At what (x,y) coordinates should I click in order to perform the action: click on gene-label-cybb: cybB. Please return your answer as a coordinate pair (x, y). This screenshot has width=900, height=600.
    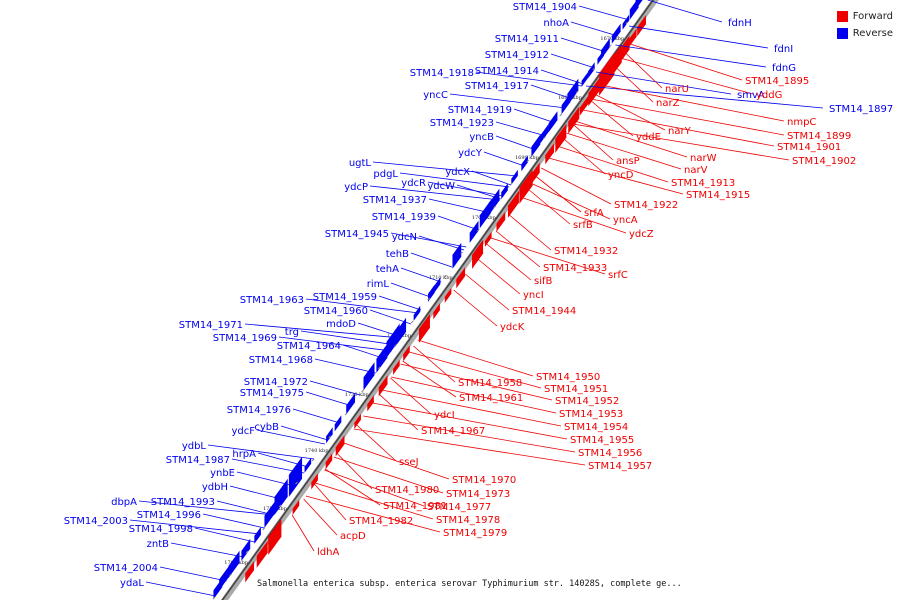
    Looking at the image, I should click on (266, 427).